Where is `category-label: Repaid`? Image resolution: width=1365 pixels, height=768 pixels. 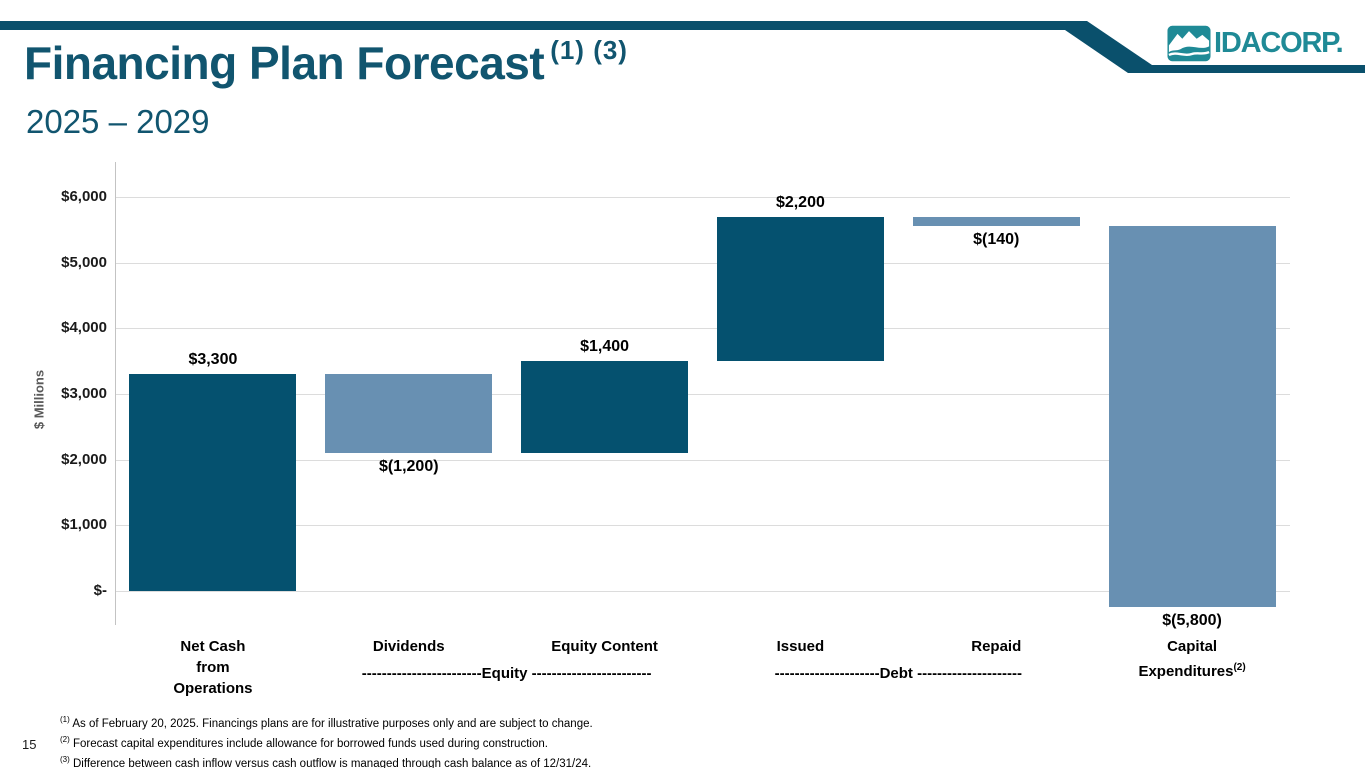
category-label: Repaid is located at coordinates (996, 646).